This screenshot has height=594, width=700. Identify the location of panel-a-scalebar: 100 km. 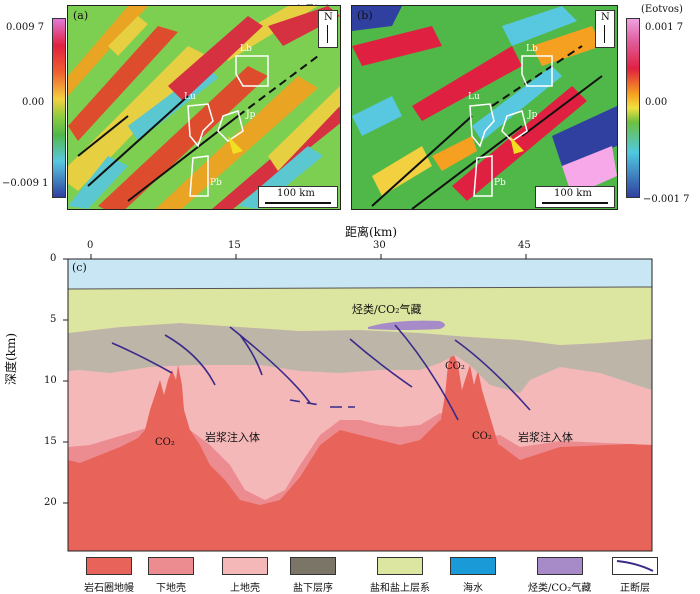
(298, 197).